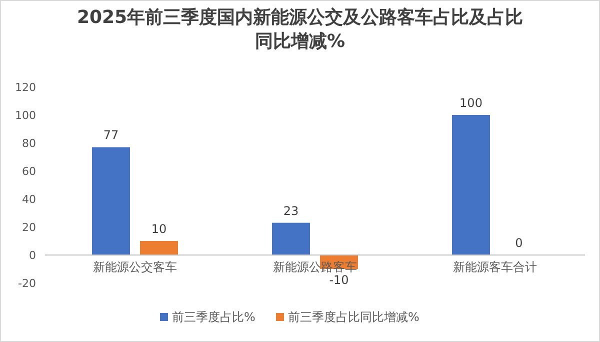  I want to click on legend-label: 前三季度占比同比增减%, so click(354, 317).